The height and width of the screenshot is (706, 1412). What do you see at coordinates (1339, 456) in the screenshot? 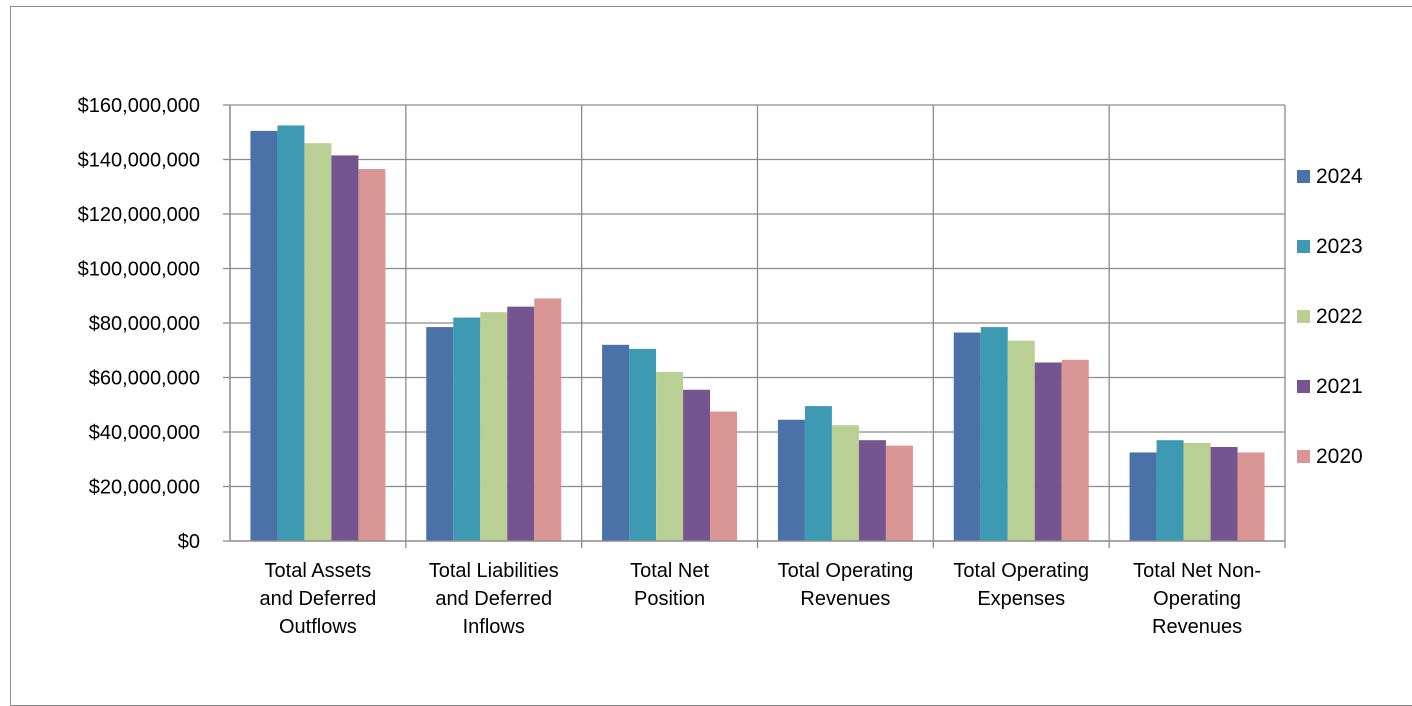
I see `legend-label-2020: 2020` at bounding box center [1339, 456].